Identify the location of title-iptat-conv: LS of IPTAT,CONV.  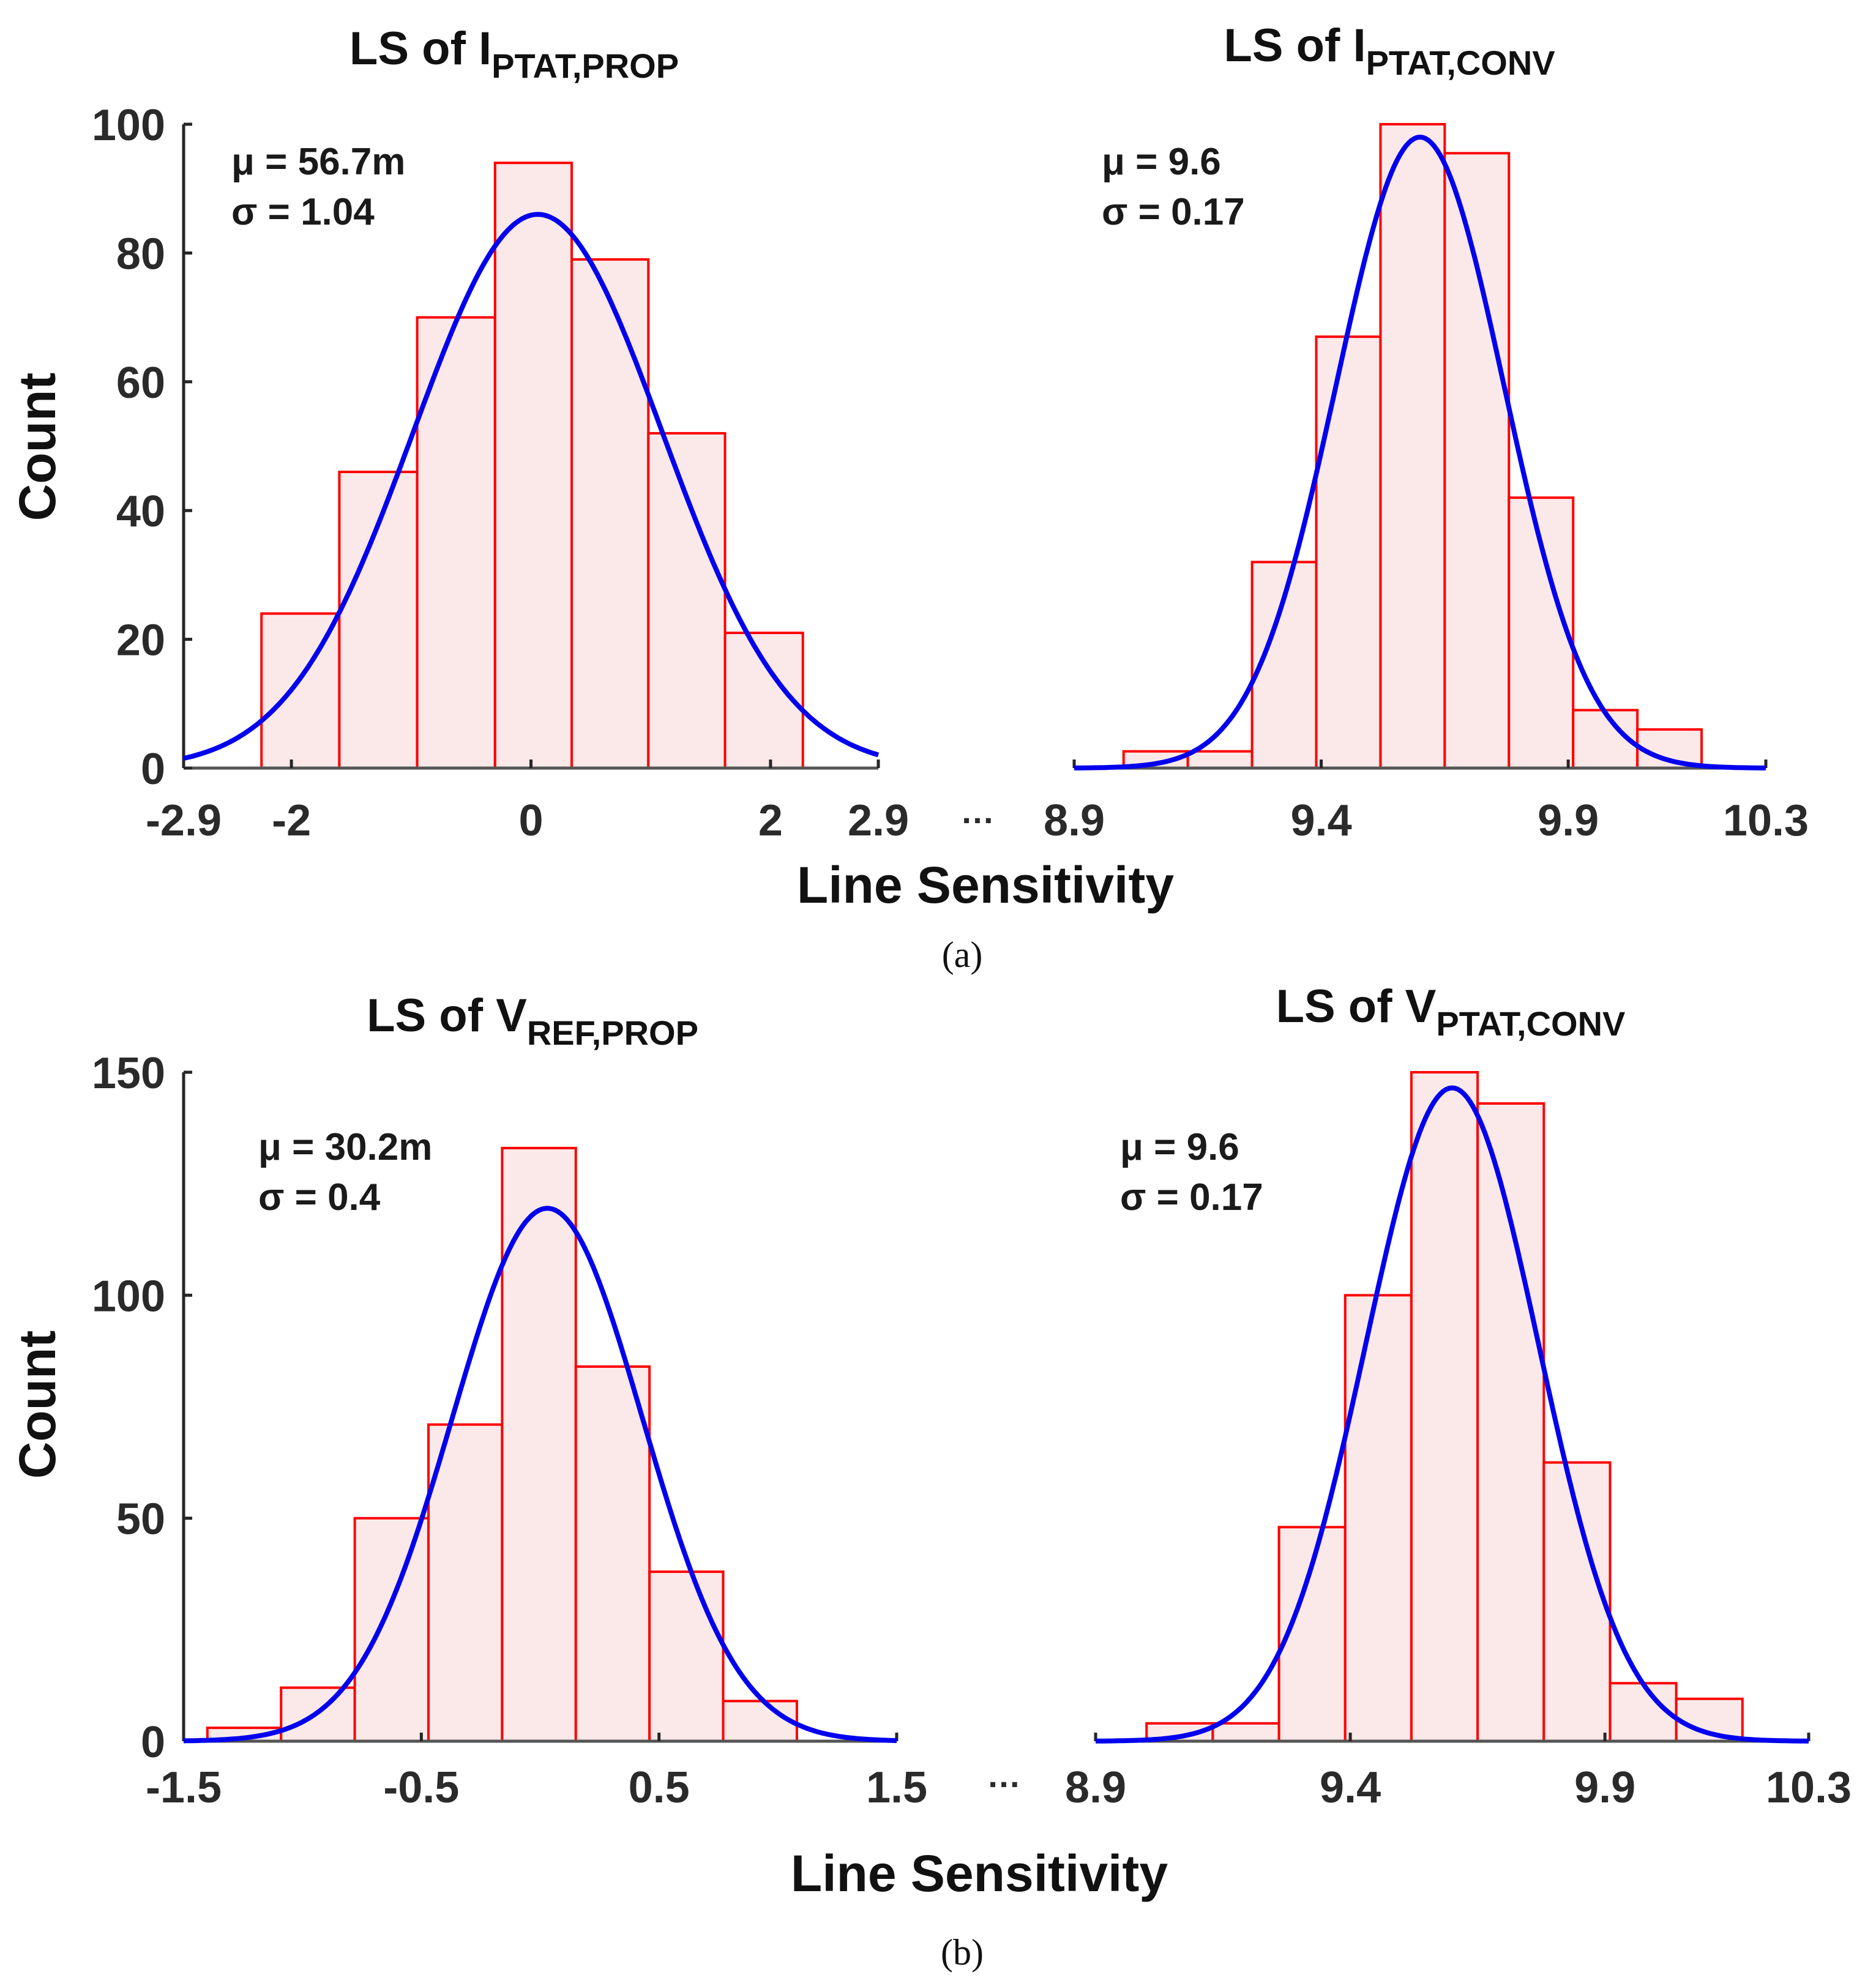
(1389, 51).